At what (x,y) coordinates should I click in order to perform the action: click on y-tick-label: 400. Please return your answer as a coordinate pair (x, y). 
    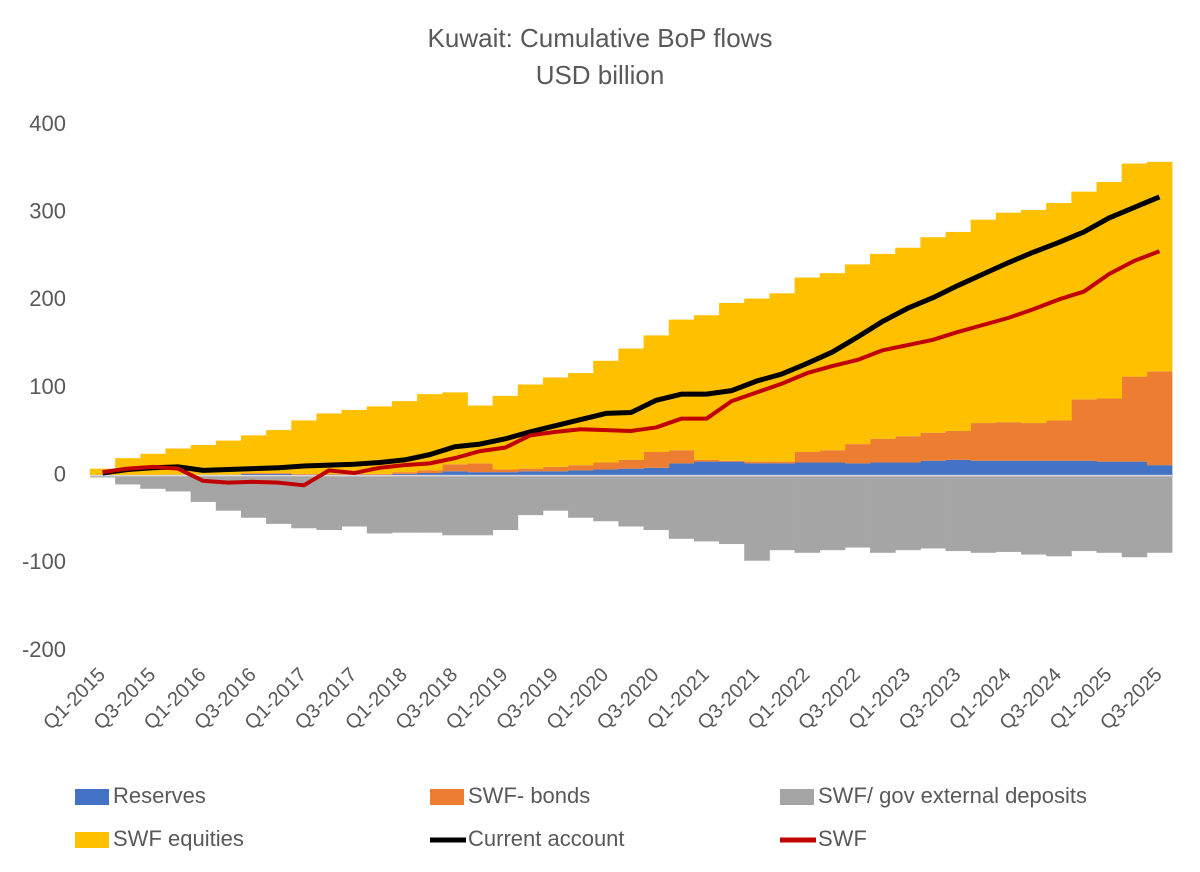
    Looking at the image, I should click on (47, 123).